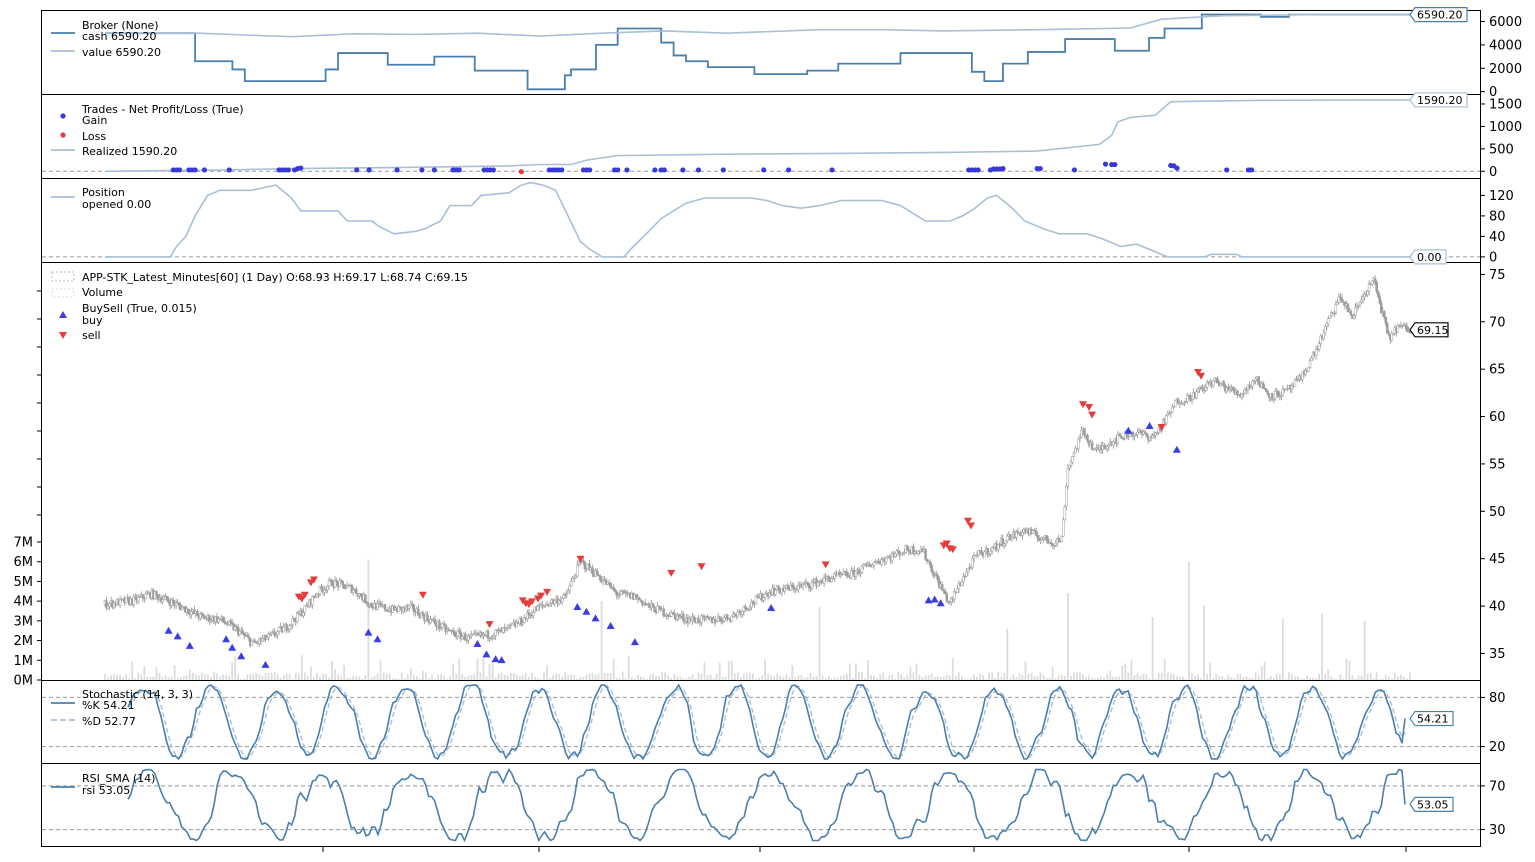 The image size is (1535, 862). What do you see at coordinates (94, 136) in the screenshot?
I see `loss-legend-label: Loss` at bounding box center [94, 136].